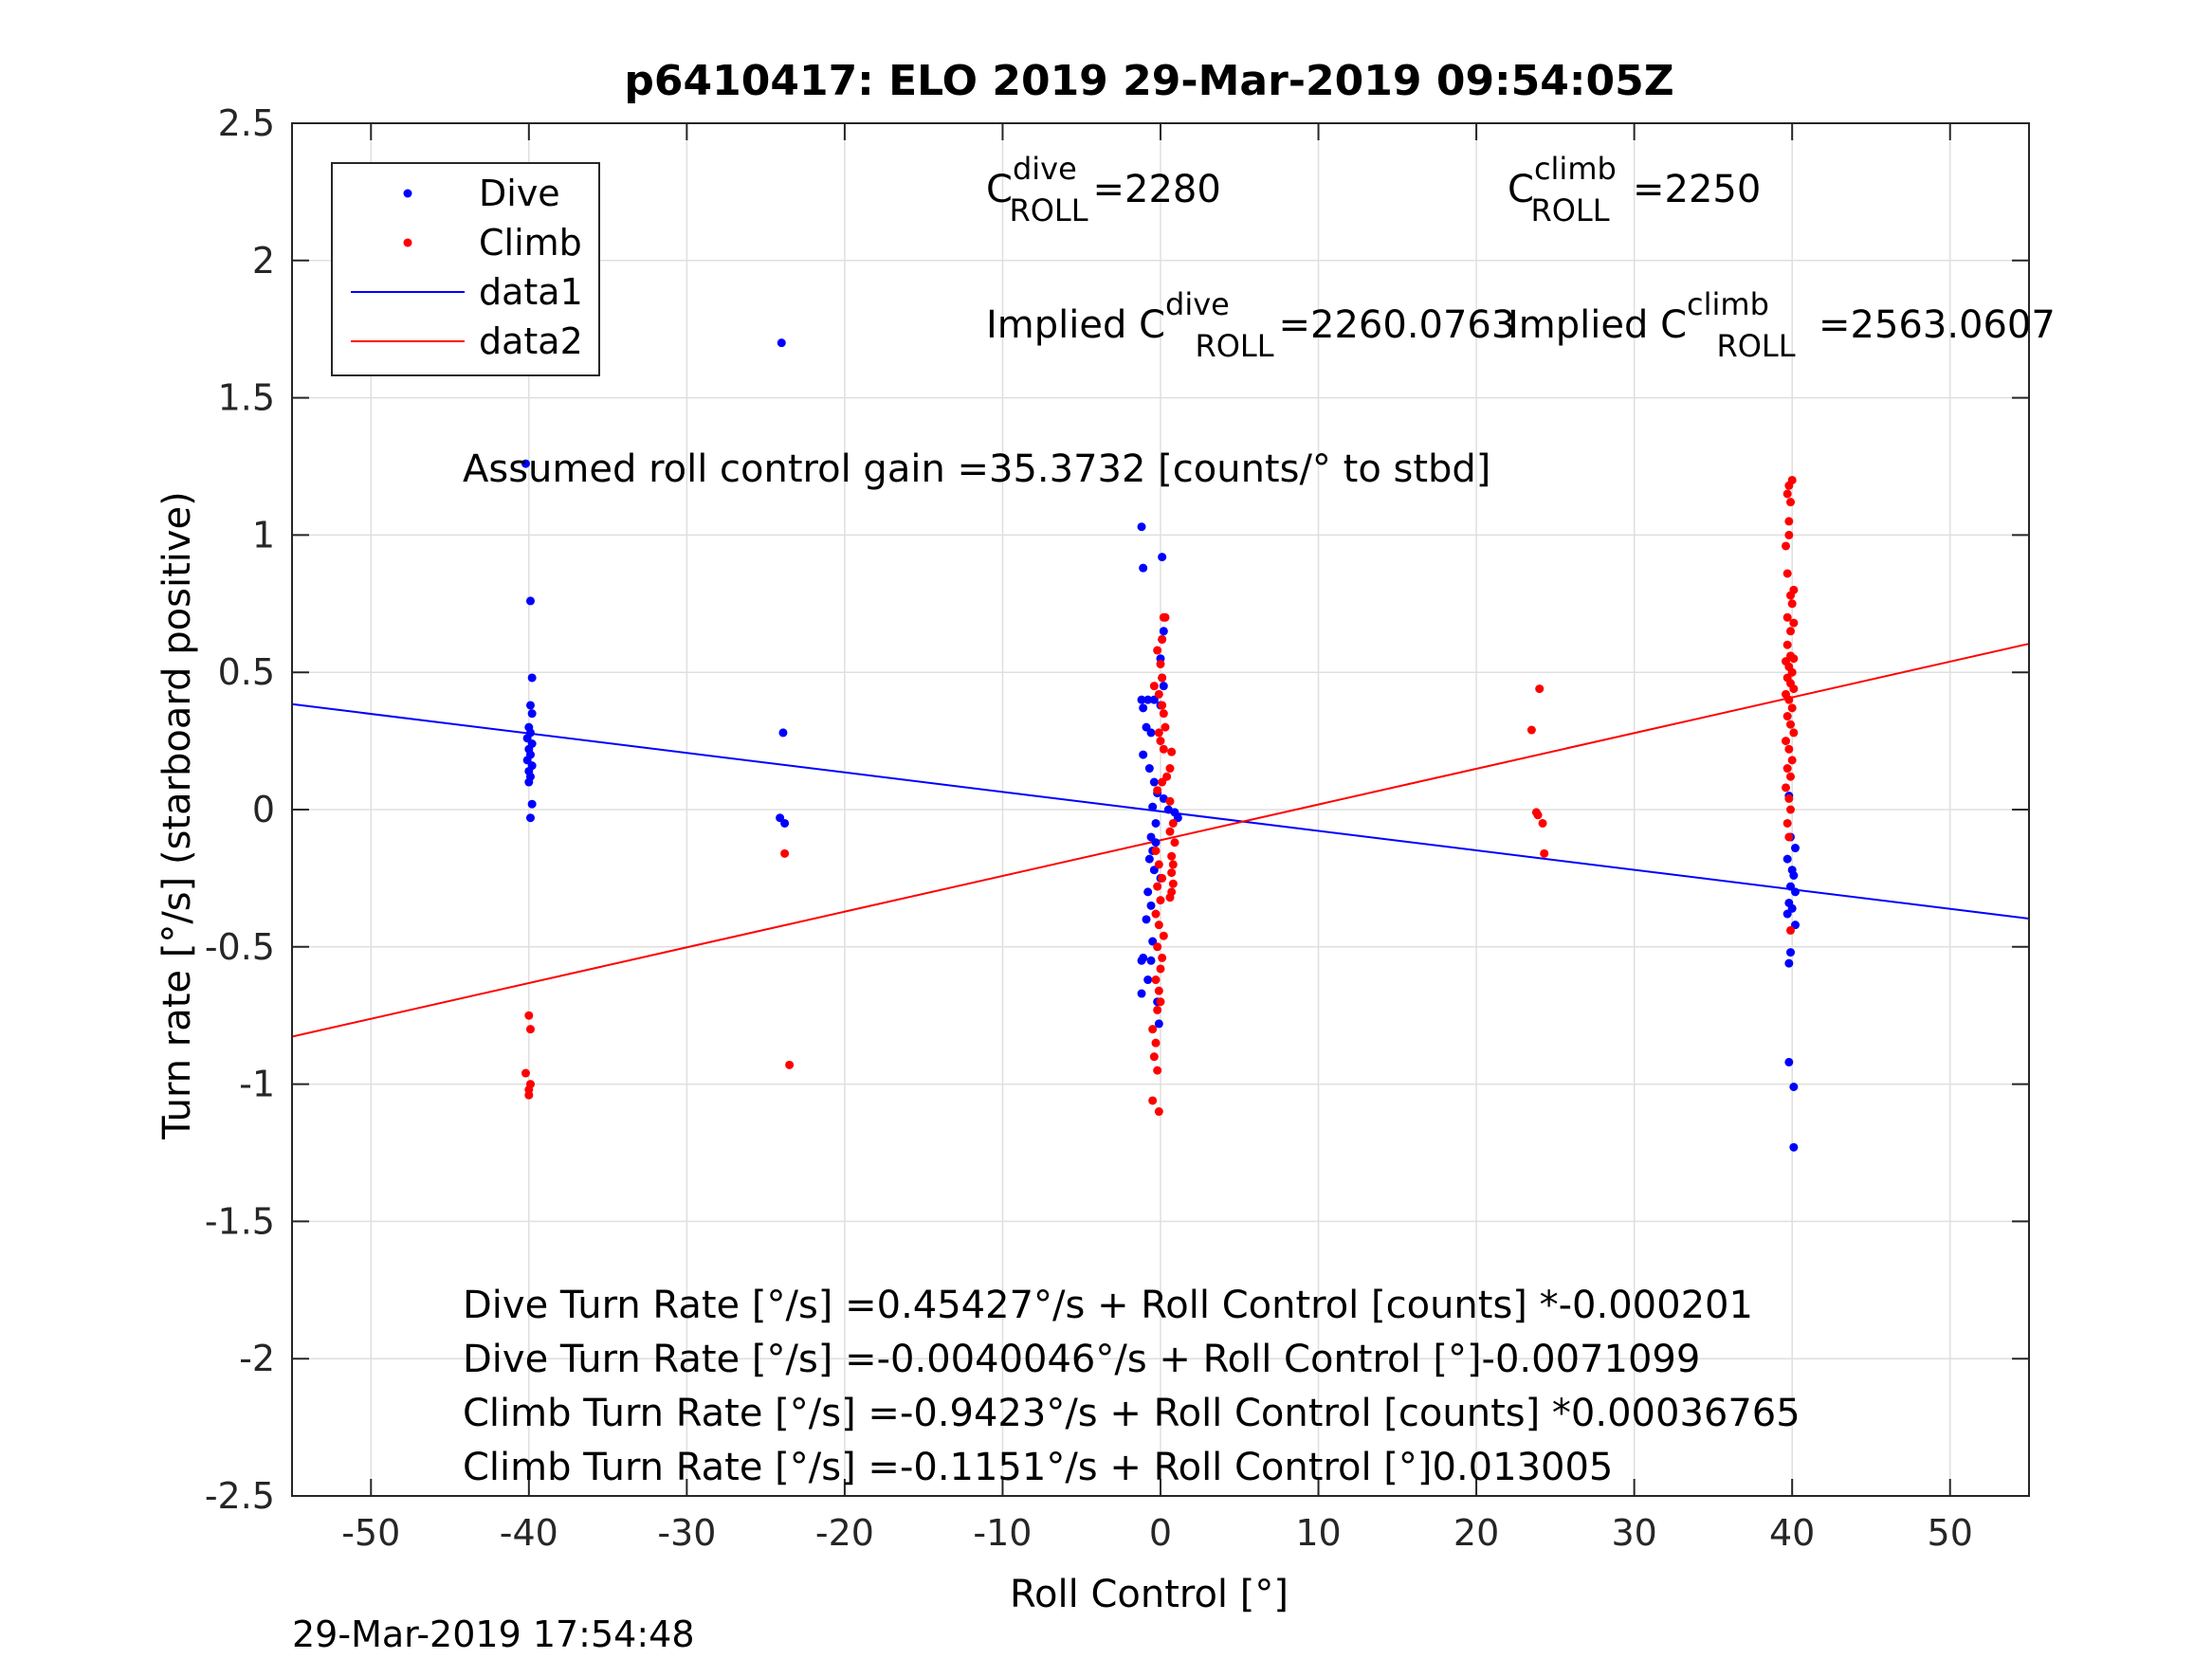 The height and width of the screenshot is (1659, 2212). Describe the element at coordinates (1148, 81) in the screenshot. I see `chart-title: p6410417: ELO 2019 29-Mar-2019 09:54:05Z` at that location.